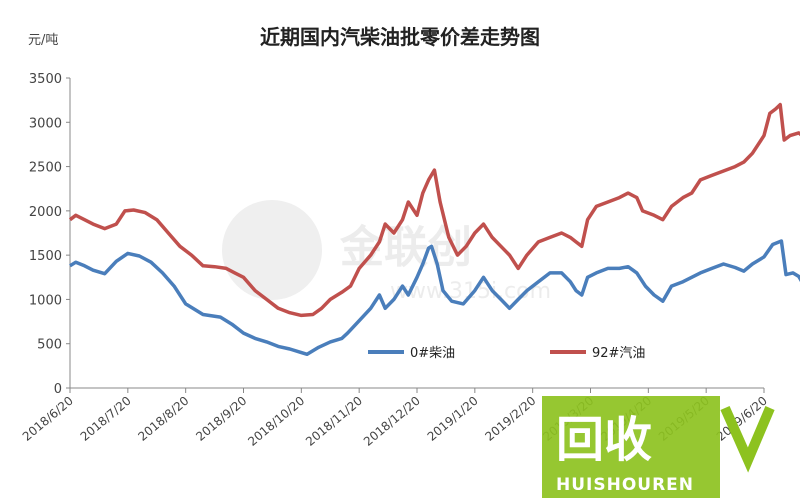  Describe the element at coordinates (45, 300) in the screenshot. I see `y-tick-label: 1000` at that location.